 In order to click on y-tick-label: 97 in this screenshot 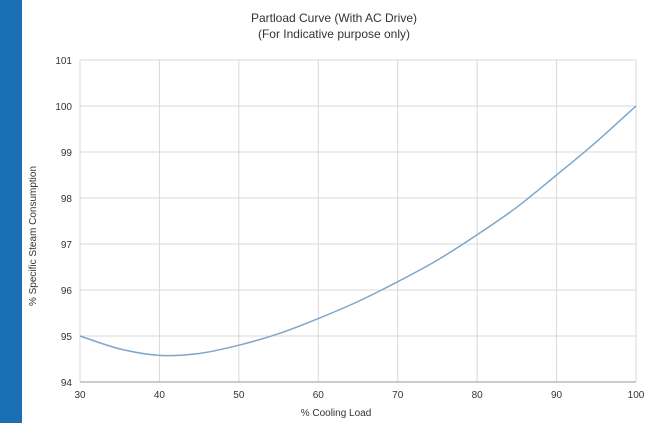, I will do `click(67, 245)`.